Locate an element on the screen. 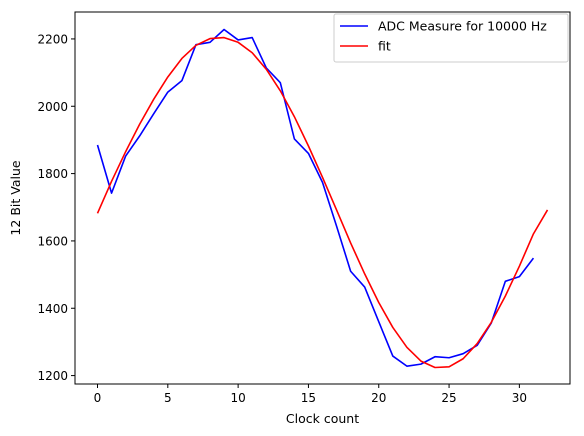 The width and height of the screenshot is (584, 436). y-axis-ticks: 1200 1400 1600 1800 2000 2200 is located at coordinates (56, 207).